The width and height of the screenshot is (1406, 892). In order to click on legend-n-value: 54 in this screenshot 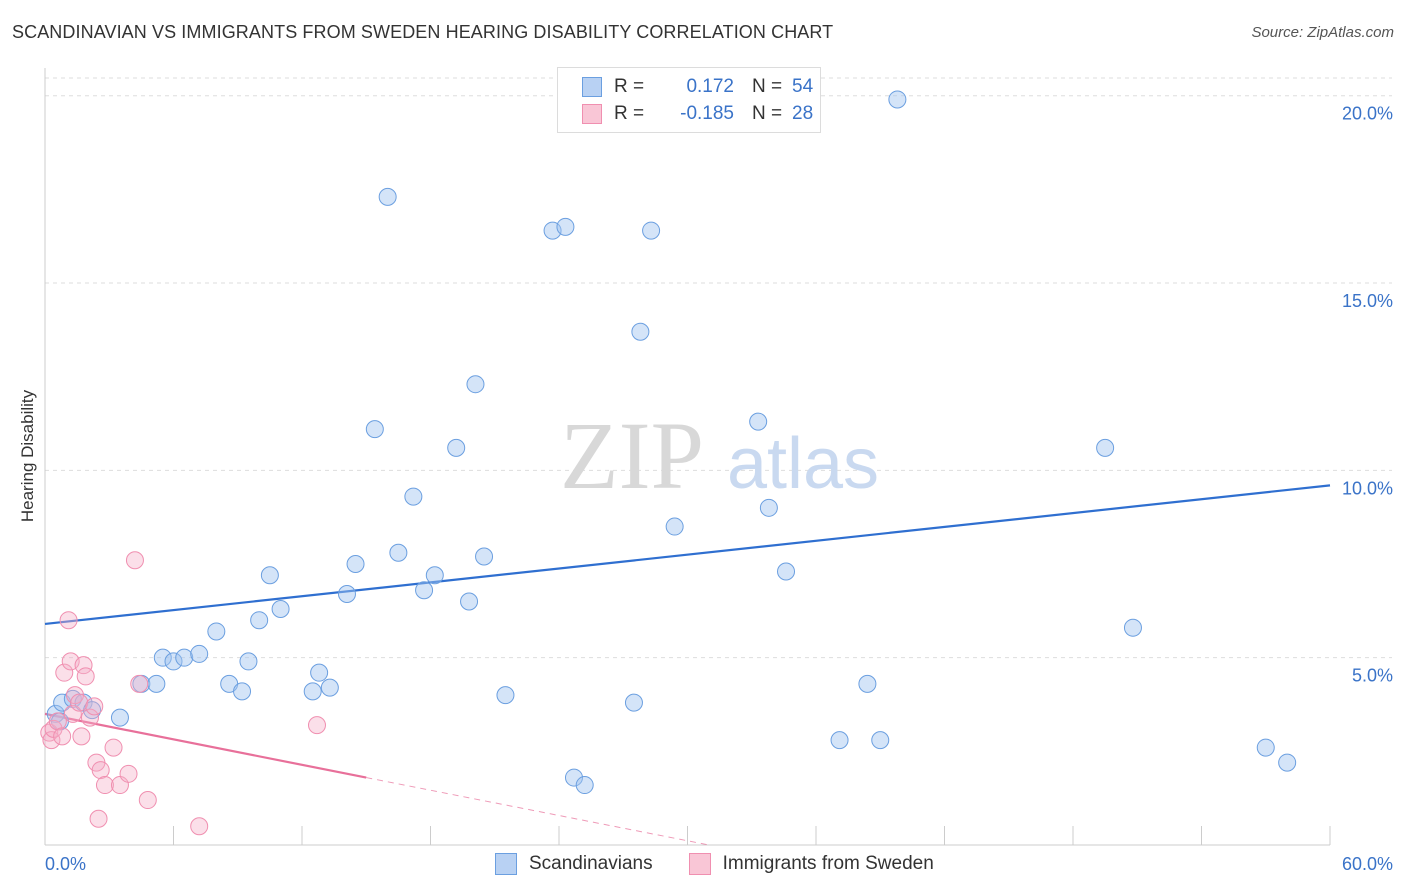, I will do `click(803, 86)`.